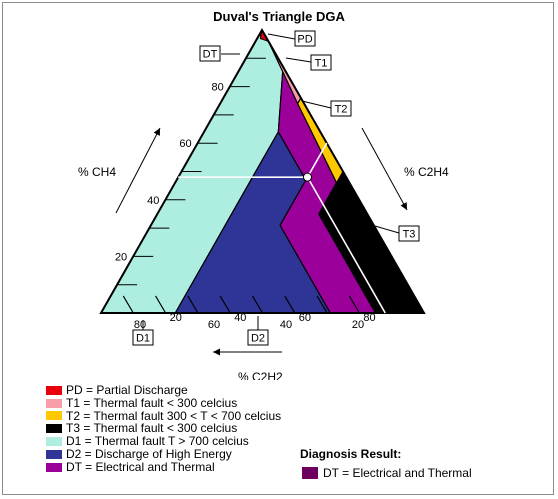  Describe the element at coordinates (310, 473) in the screenshot. I see `diagnosis-result-swatch` at that location.